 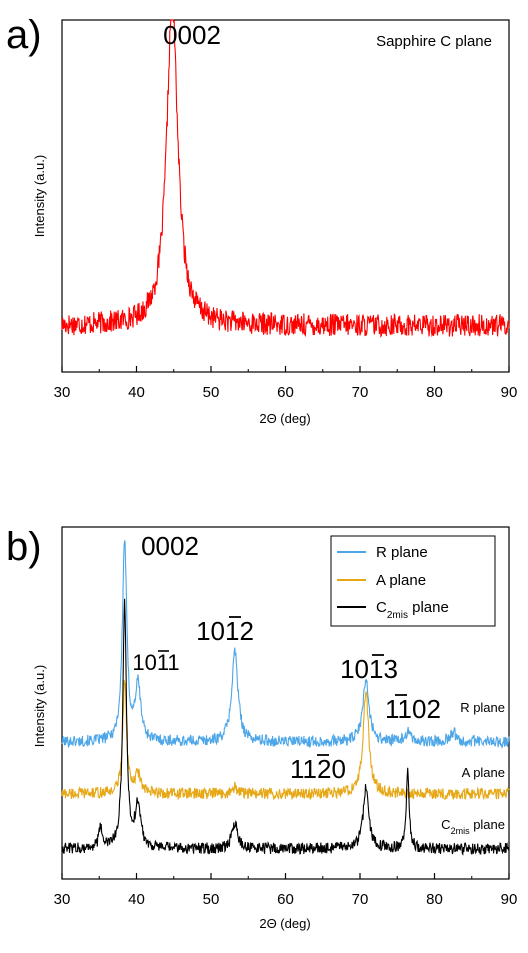 What do you see at coordinates (39, 196) in the screenshot?
I see `panel-a-y-axis-title: Intensity (a.u.)` at bounding box center [39, 196].